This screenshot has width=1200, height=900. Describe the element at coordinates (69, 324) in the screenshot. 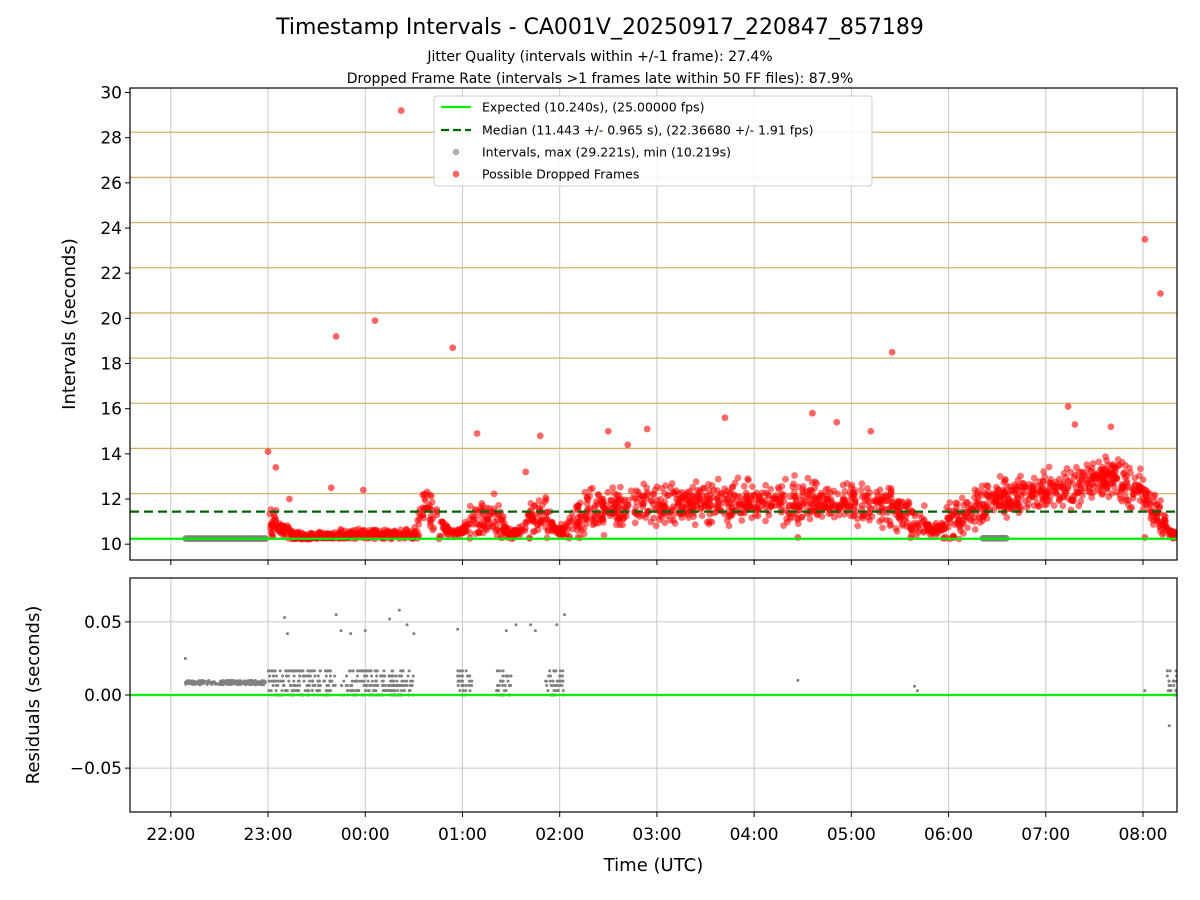

I see `top-y-axis-label: Intervals (seconds)` at that location.